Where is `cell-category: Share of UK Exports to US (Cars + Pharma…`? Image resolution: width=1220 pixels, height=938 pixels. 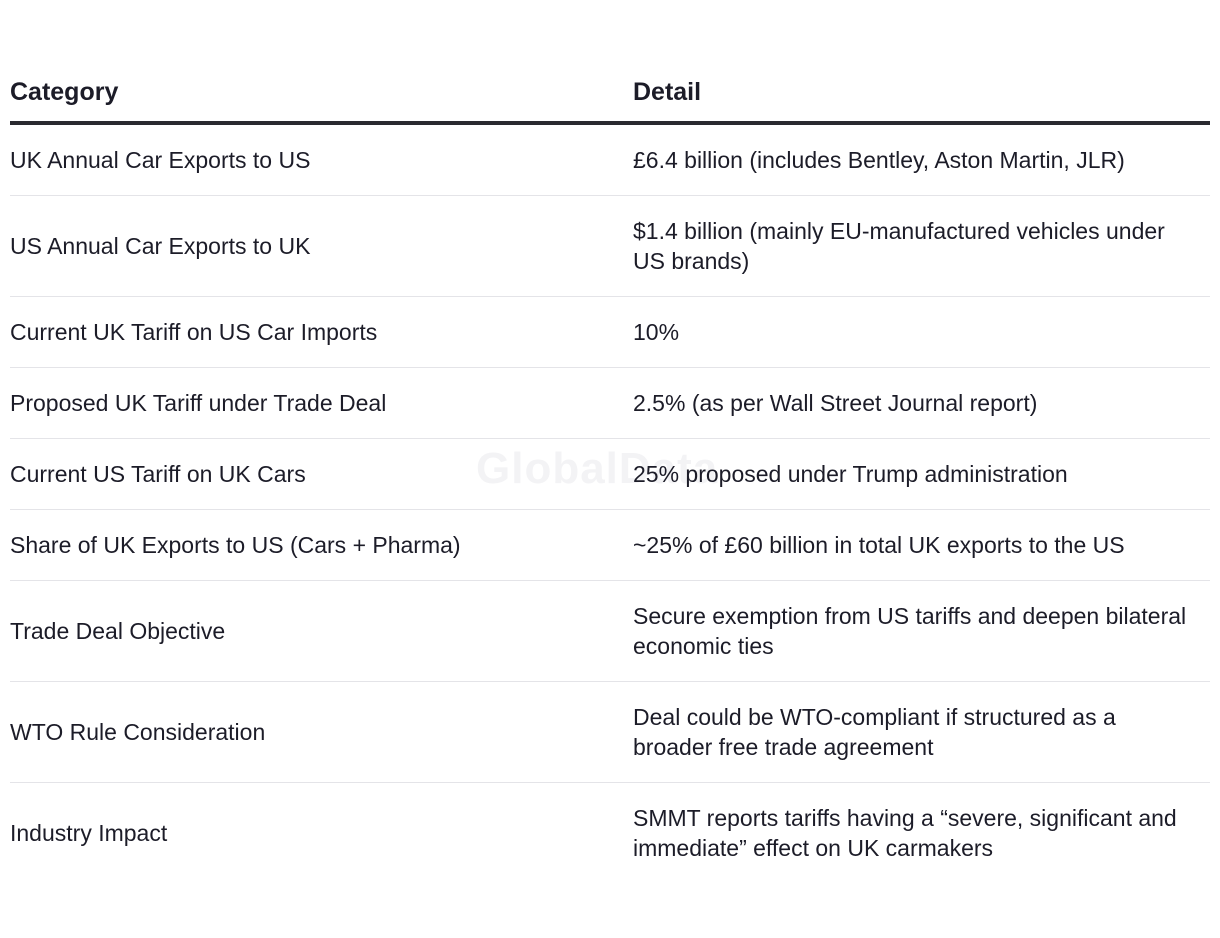 cell-category: Share of UK Exports to US (Cars + Pharma… is located at coordinates (321, 545).